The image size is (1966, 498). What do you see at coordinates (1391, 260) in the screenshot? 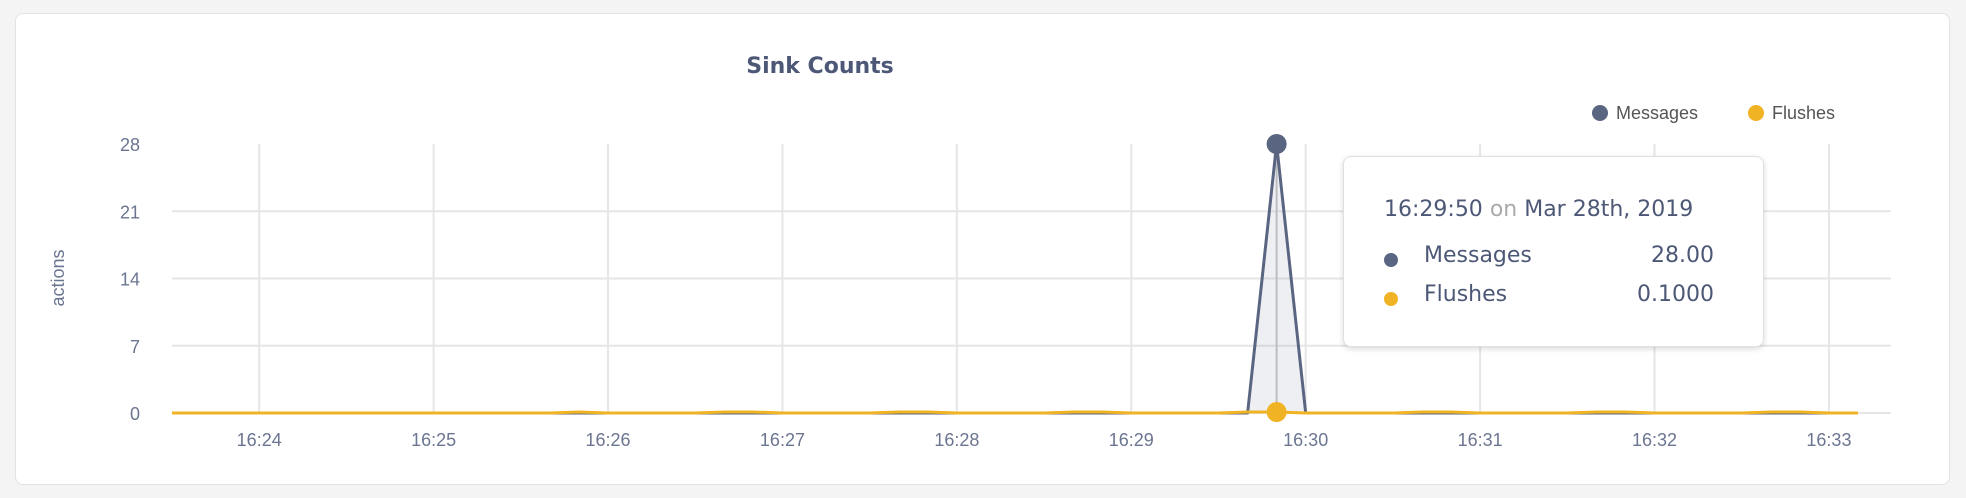
I see `messages-dot-icon` at bounding box center [1391, 260].